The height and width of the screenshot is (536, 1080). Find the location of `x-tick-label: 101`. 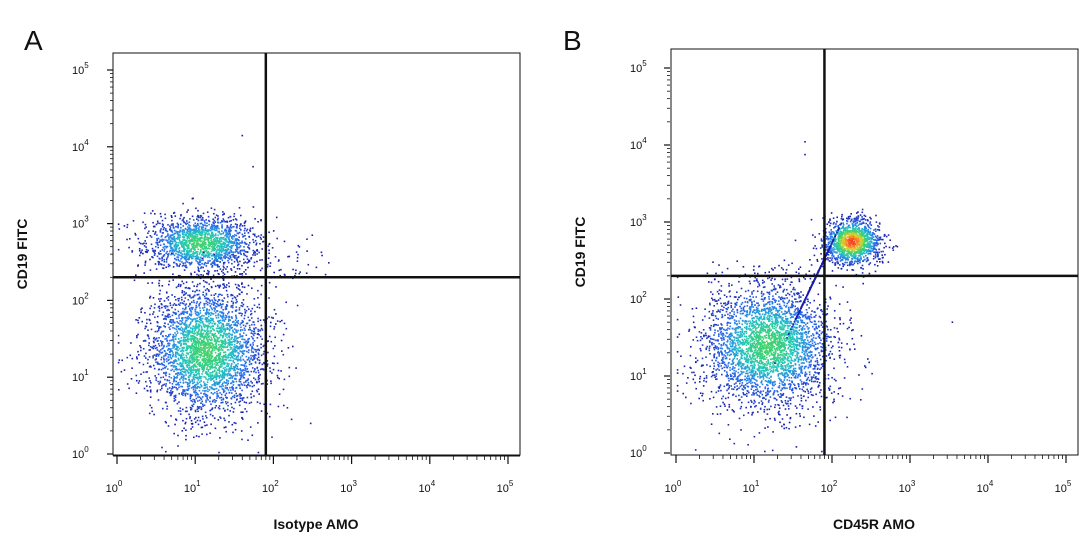

x-tick-label: 101 is located at coordinates (192, 487).